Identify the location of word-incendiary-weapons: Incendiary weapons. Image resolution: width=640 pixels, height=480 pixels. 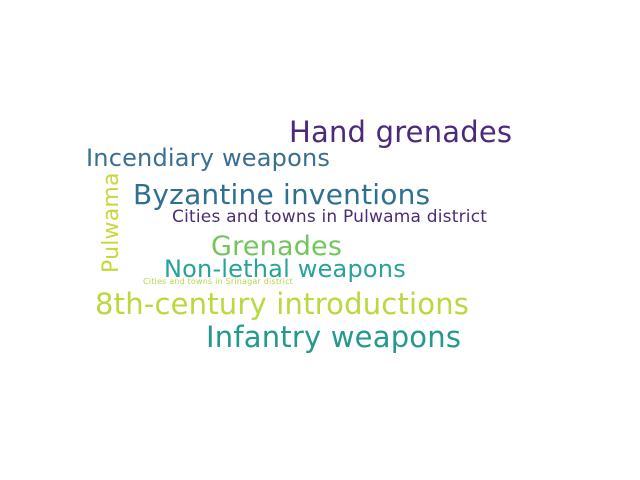
(208, 158).